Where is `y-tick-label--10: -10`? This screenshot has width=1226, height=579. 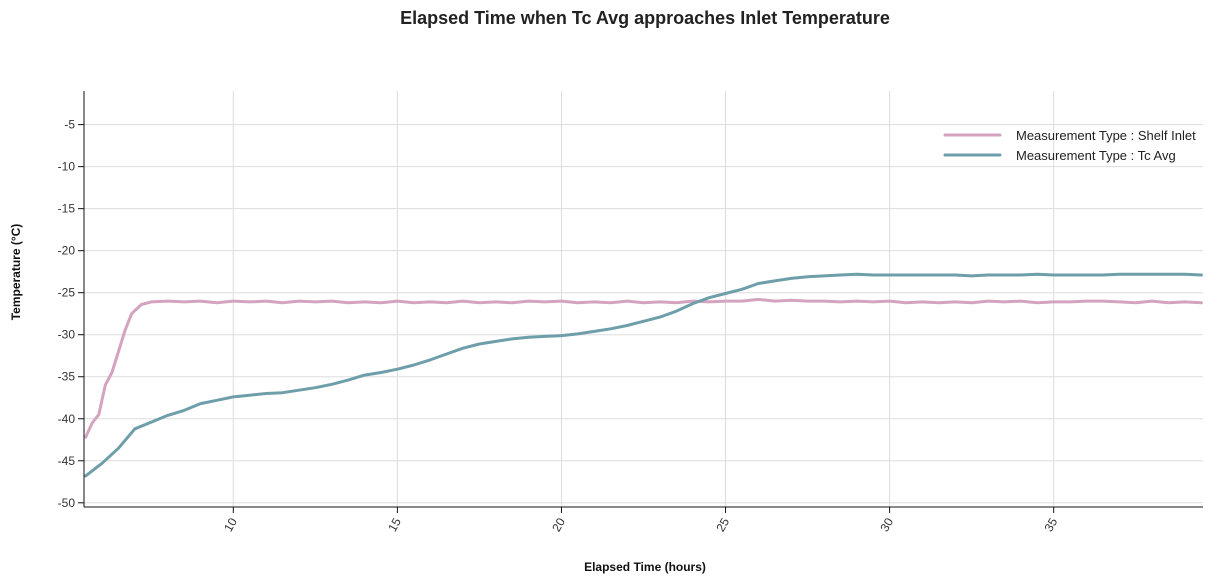
y-tick-label--10: -10 is located at coordinates (67, 167).